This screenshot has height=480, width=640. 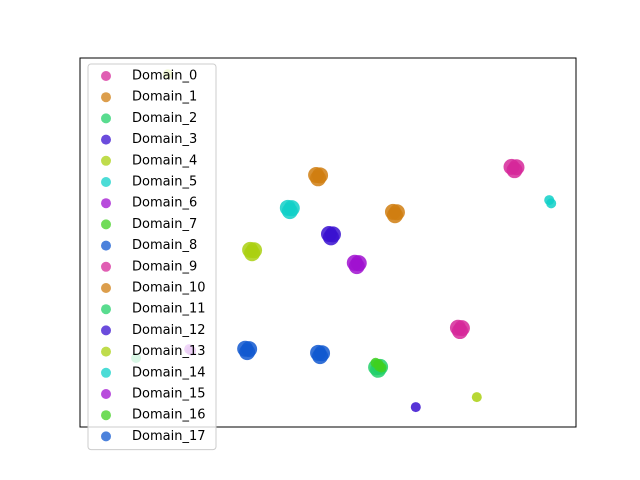 What do you see at coordinates (169, 330) in the screenshot?
I see `legend-label: Domain_12` at bounding box center [169, 330].